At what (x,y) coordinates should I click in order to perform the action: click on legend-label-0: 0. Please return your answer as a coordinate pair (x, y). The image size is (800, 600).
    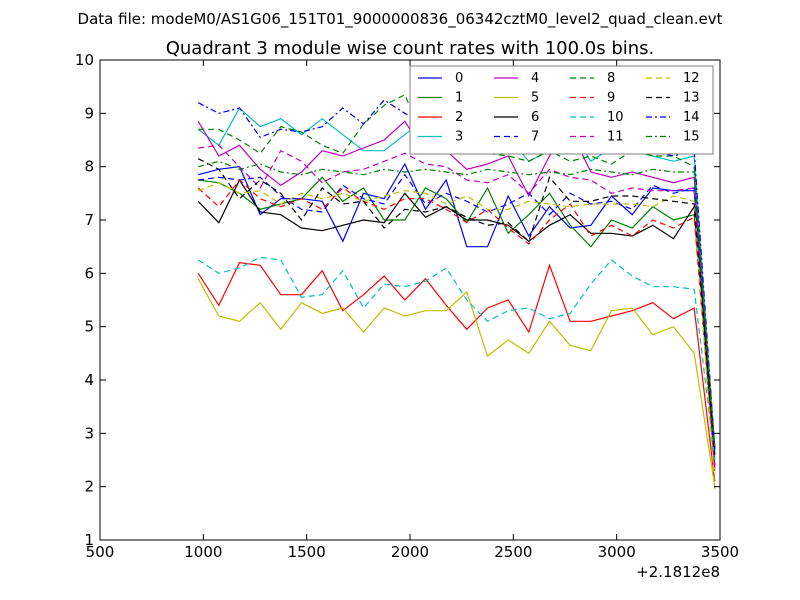
    Looking at the image, I should click on (459, 78).